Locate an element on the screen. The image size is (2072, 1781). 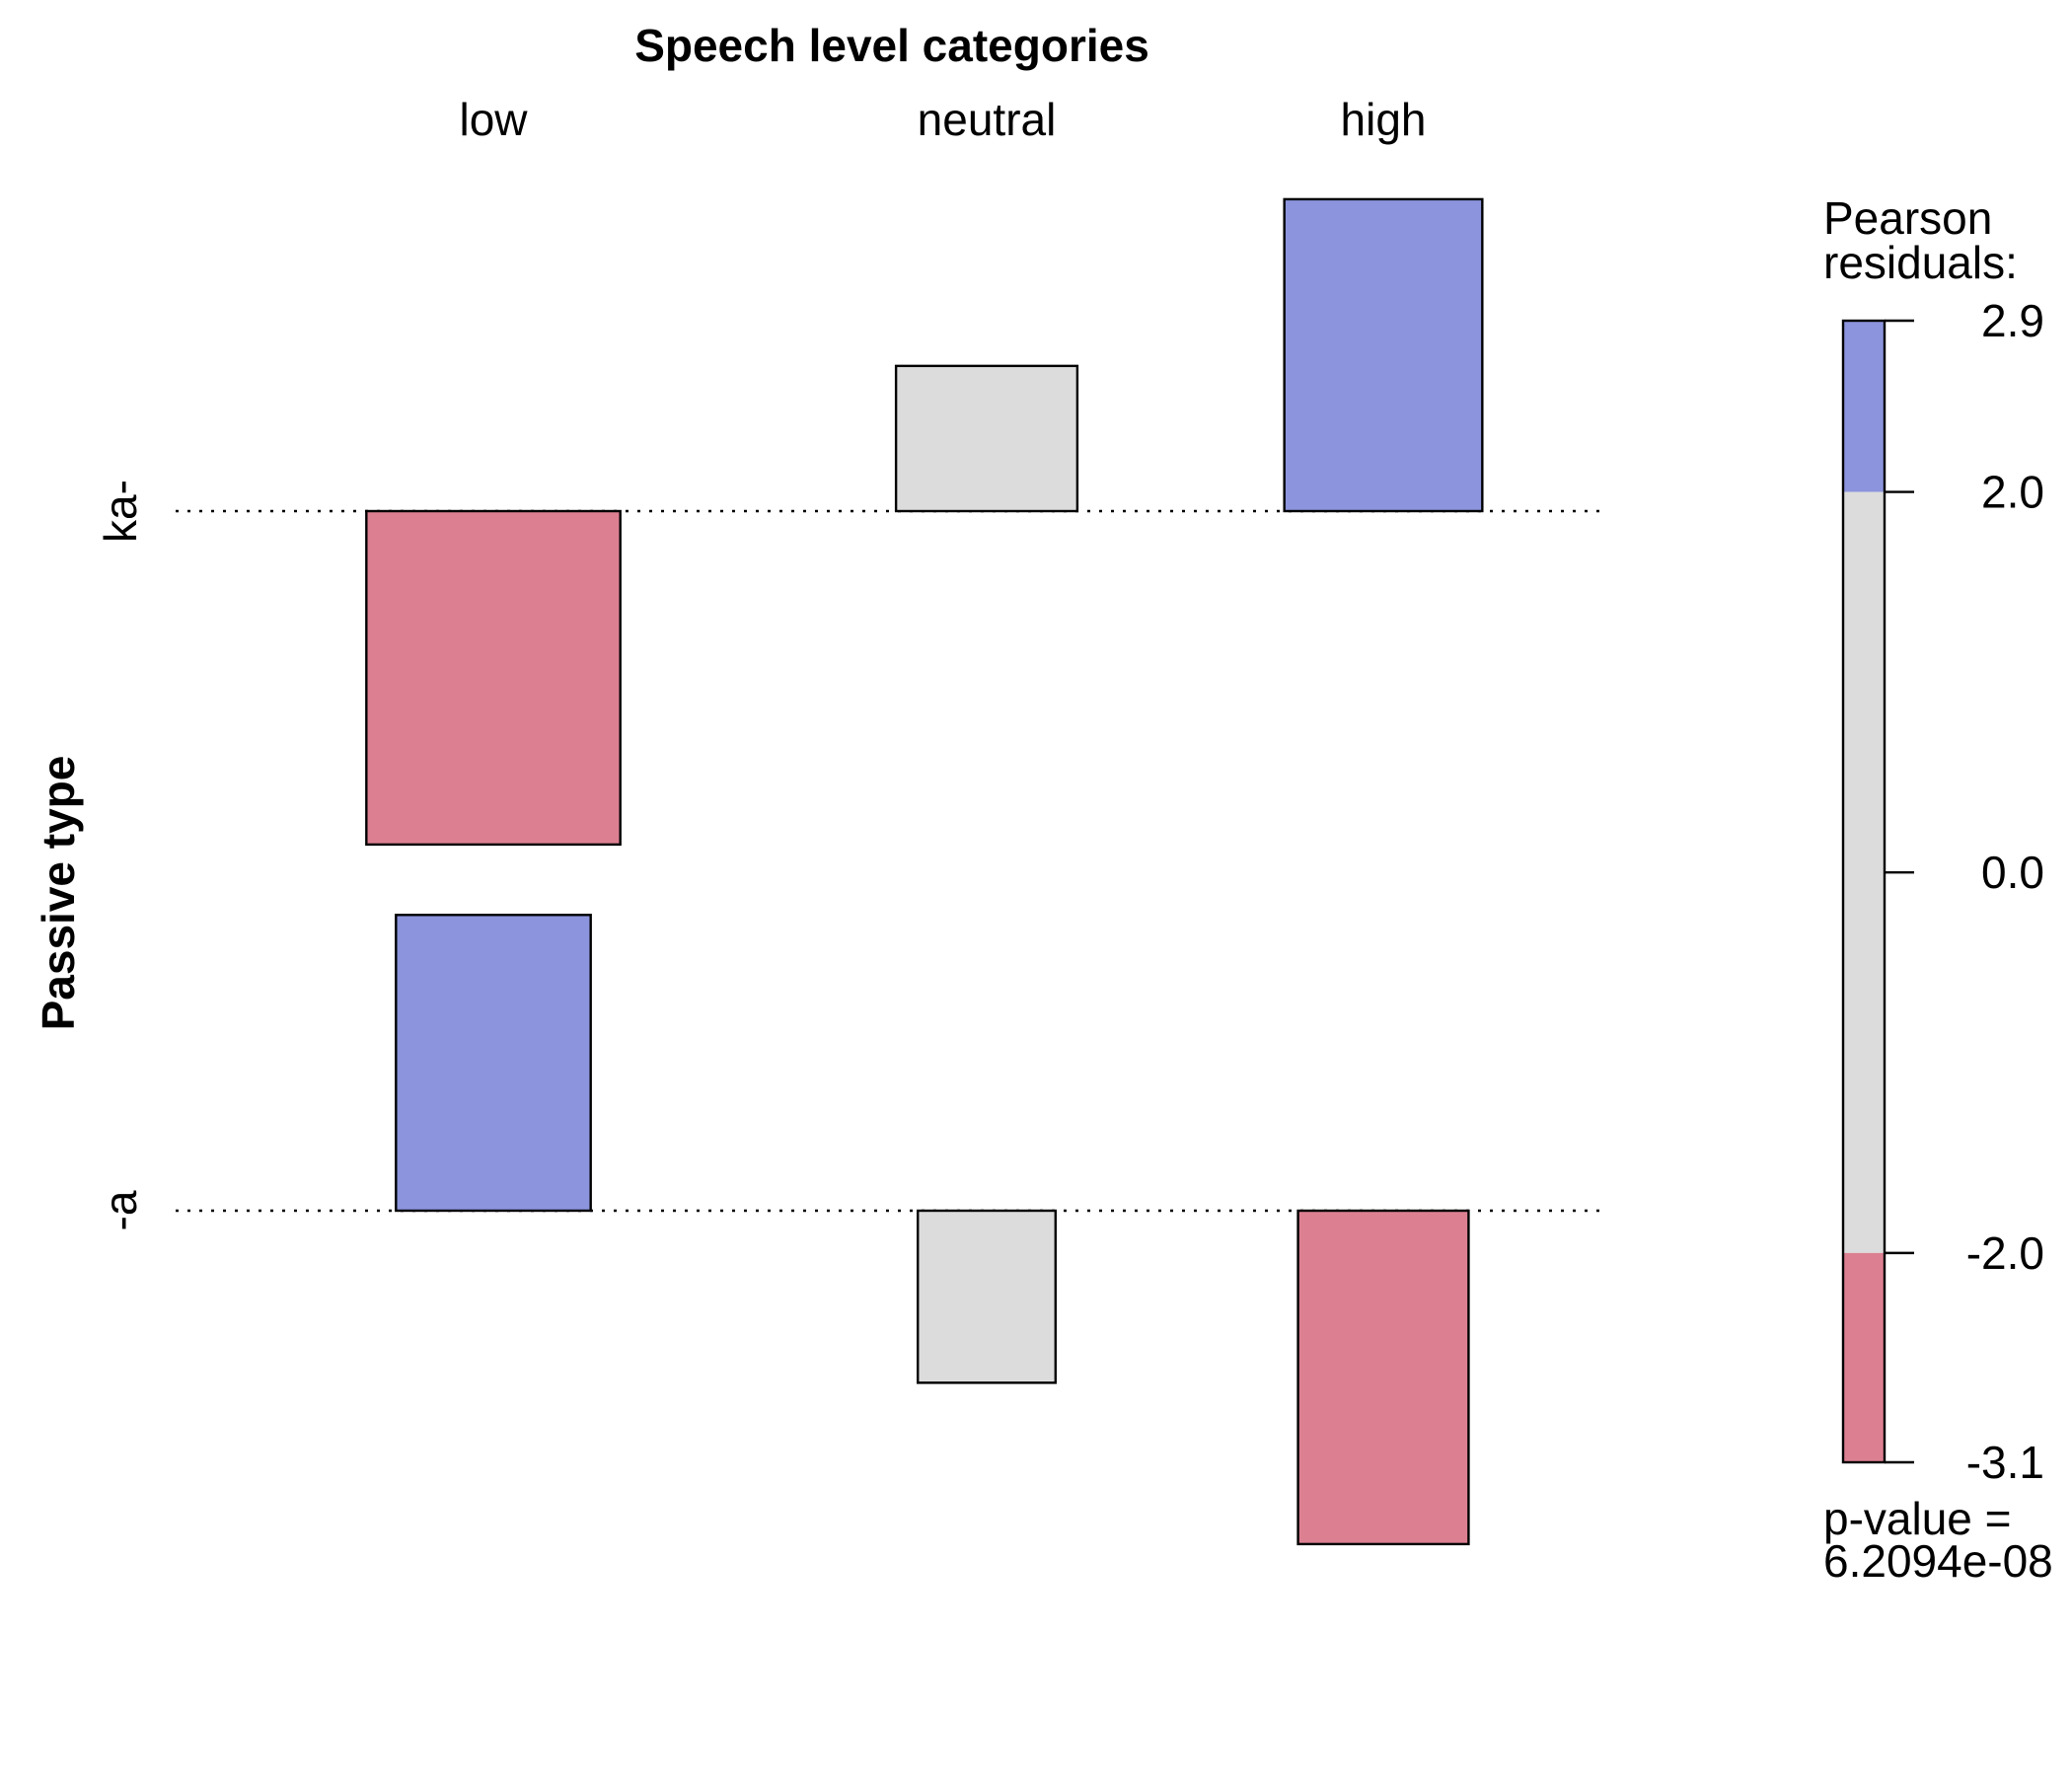
row-label-0: ka- is located at coordinates (121, 511).